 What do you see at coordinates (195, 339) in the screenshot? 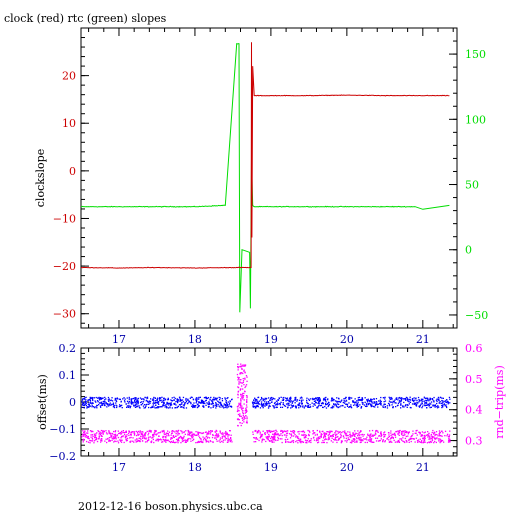
I see `x-tick-label: 18` at bounding box center [195, 339].